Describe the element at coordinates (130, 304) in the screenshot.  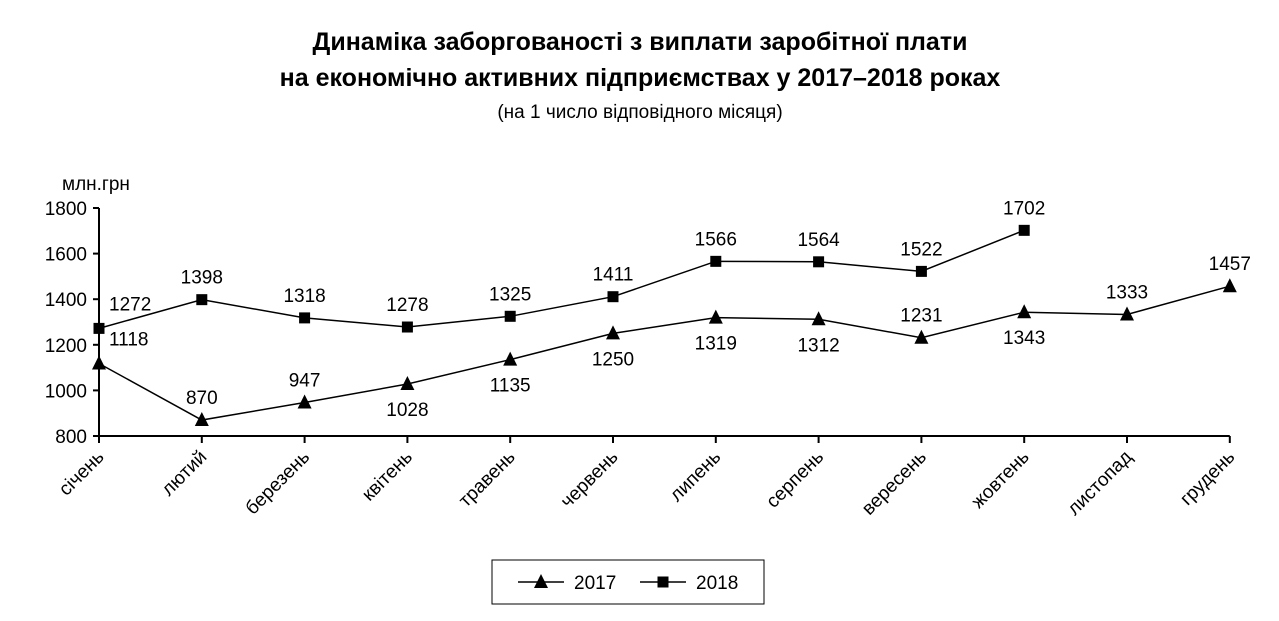
I see `data-label: 1272` at that location.